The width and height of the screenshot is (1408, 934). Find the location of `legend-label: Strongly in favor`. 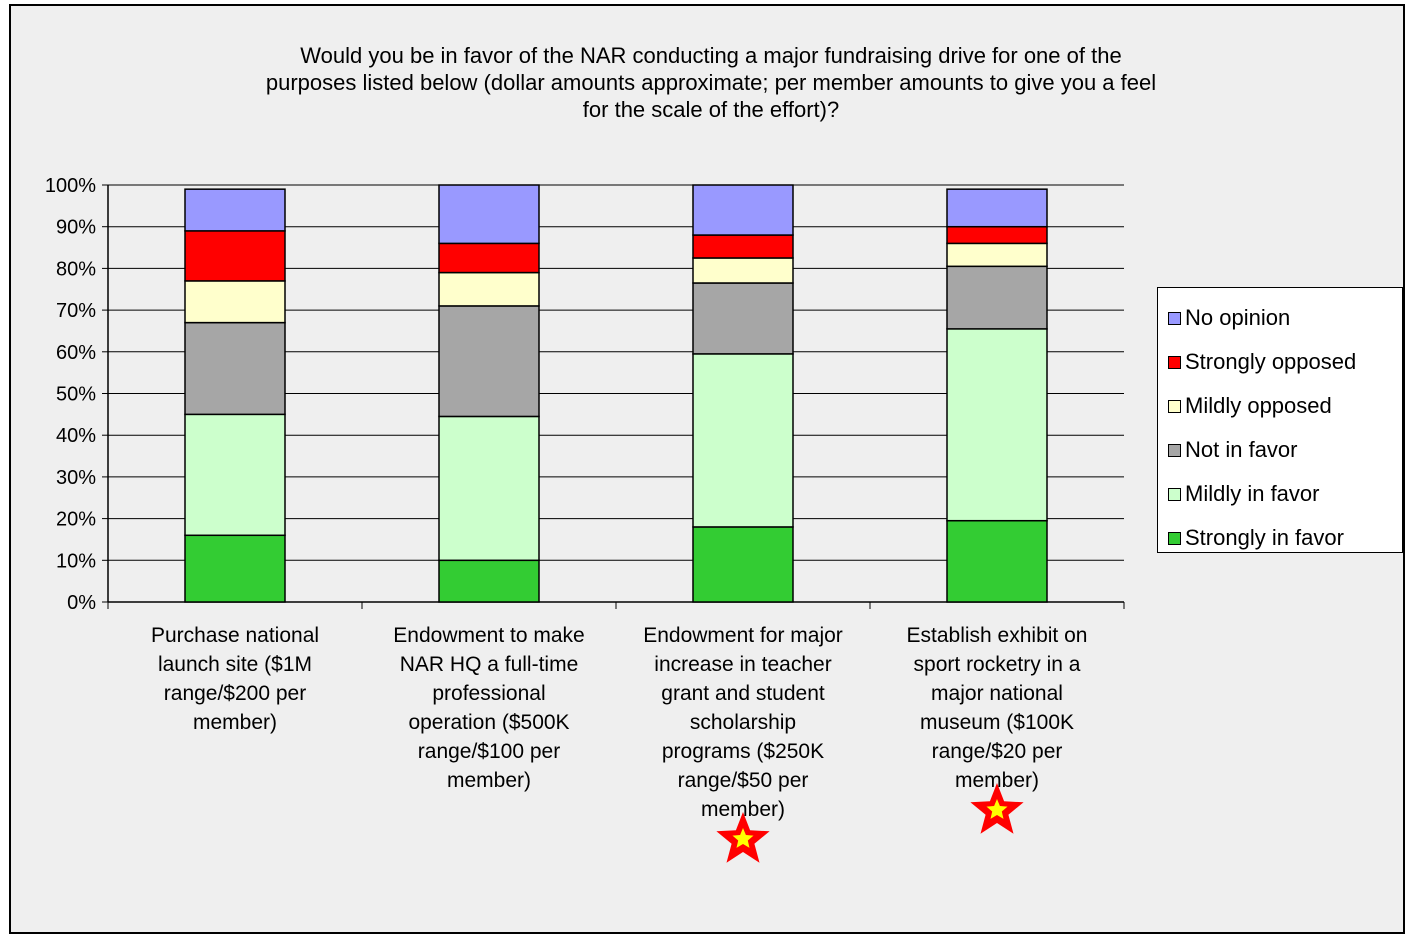

legend-label: Strongly in favor is located at coordinates (1264, 537).